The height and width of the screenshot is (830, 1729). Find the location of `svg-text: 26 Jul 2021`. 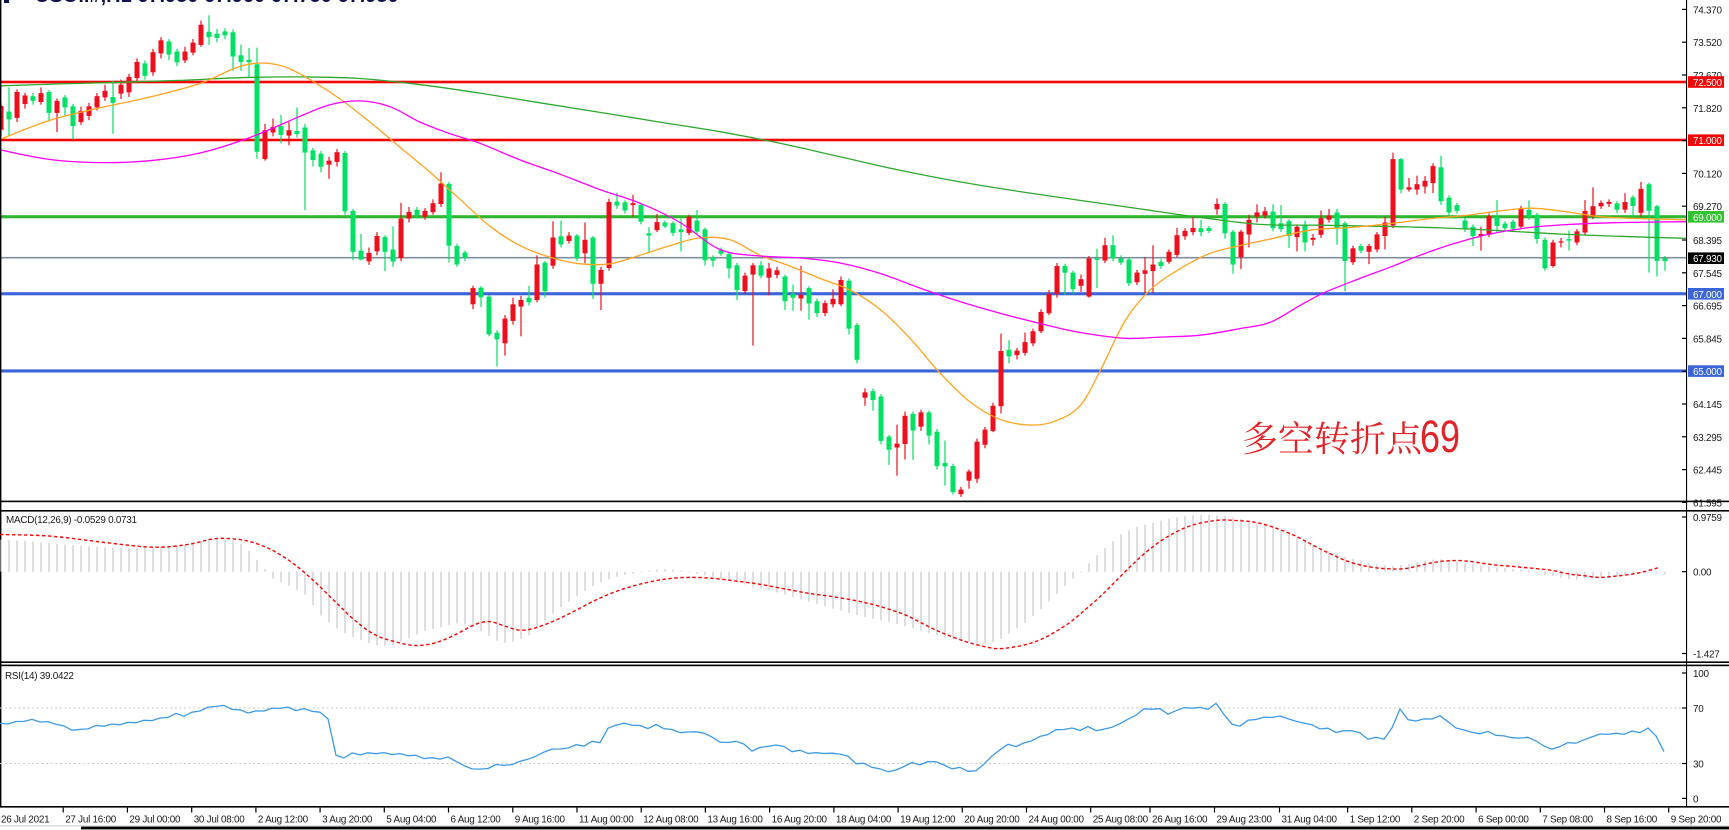

svg-text: 26 Jul 2021 is located at coordinates (25, 820).